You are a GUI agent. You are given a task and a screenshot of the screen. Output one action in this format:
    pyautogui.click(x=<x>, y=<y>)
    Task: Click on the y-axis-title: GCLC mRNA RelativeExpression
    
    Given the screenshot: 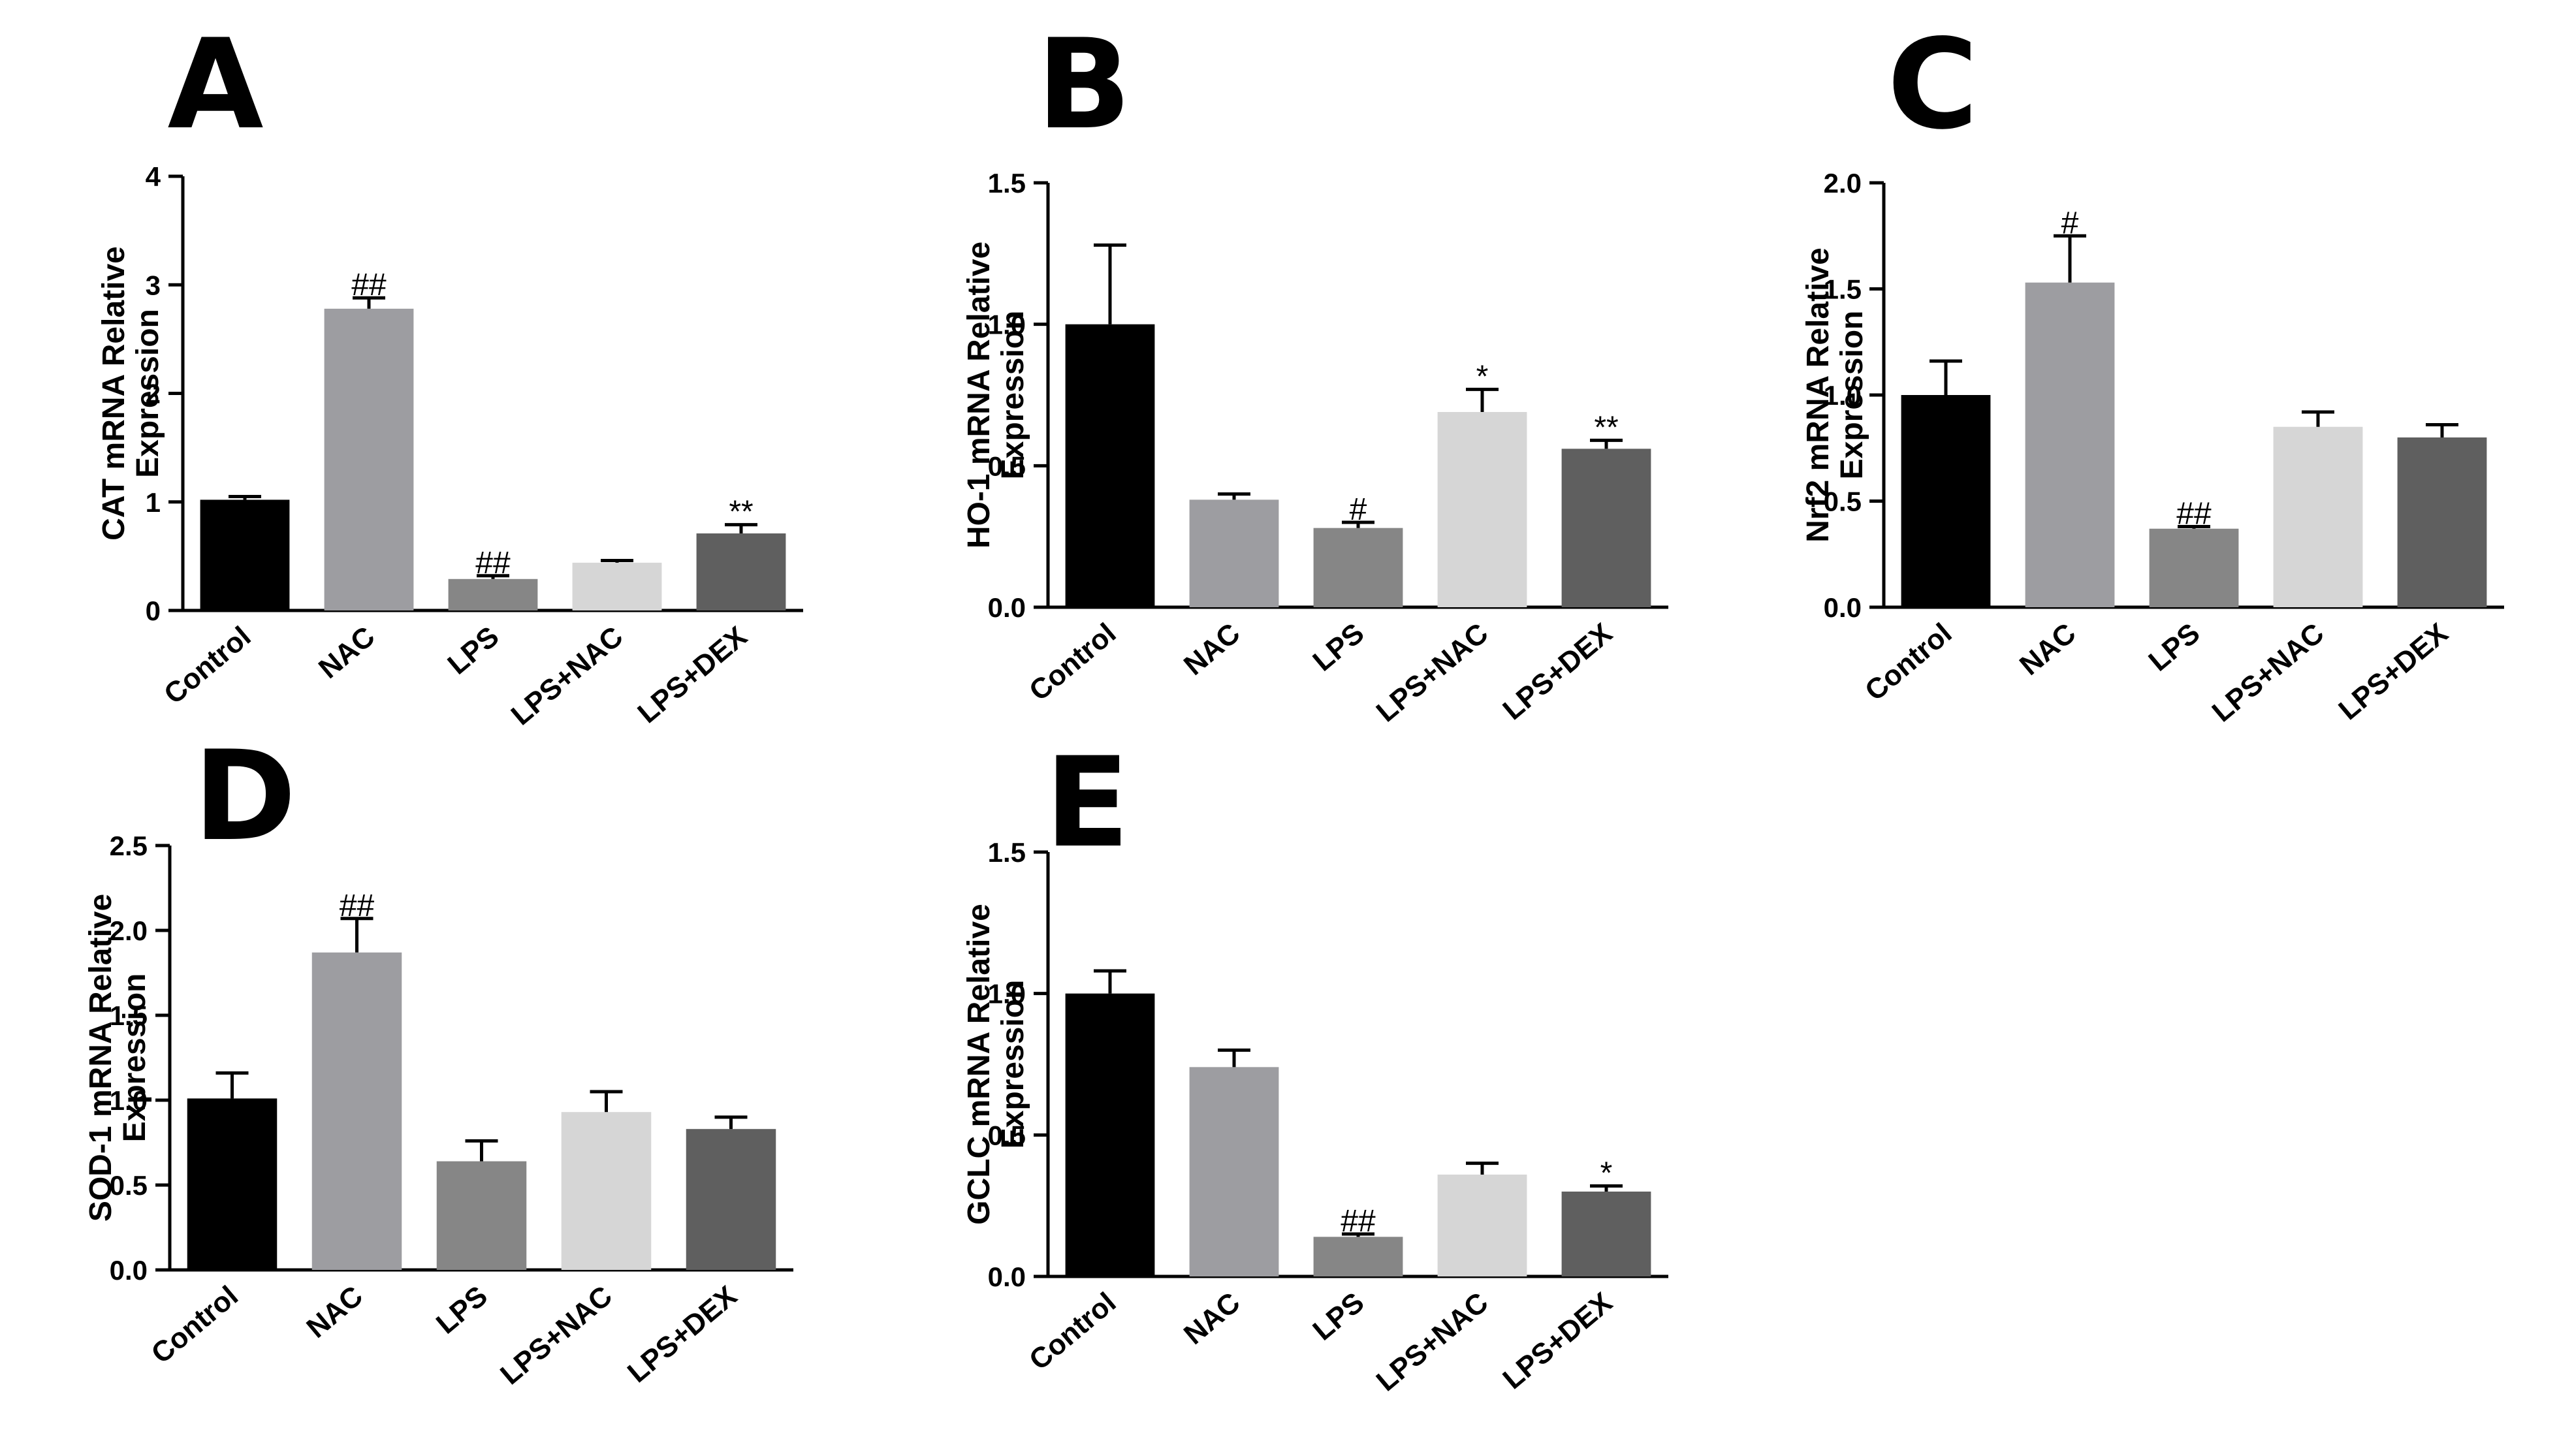 What is the action you would take?
    pyautogui.click(x=996, y=1065)
    